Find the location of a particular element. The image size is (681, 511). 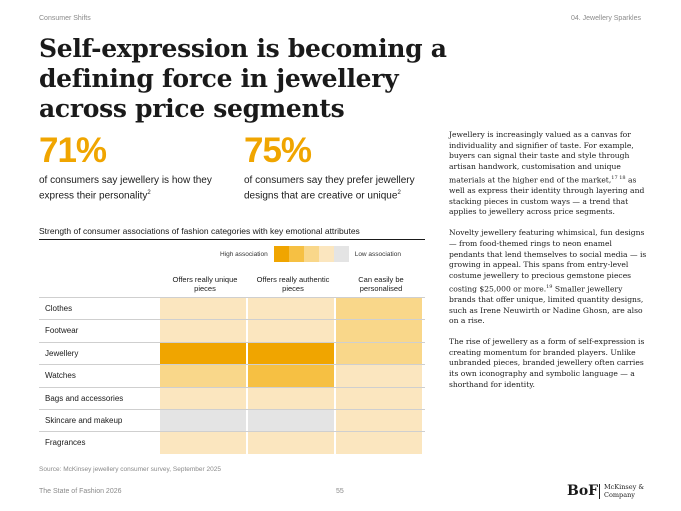

column-header-unique: Offers really unique pieces is located at coordinates (205, 284).